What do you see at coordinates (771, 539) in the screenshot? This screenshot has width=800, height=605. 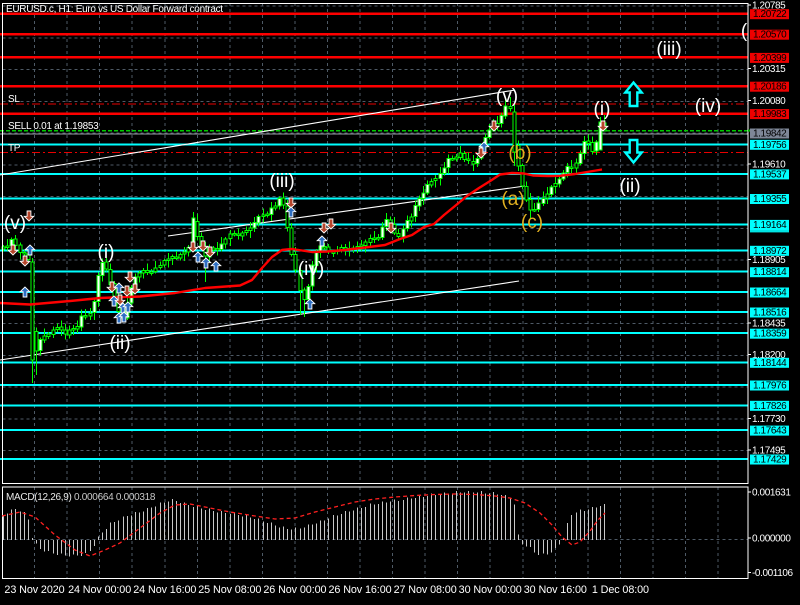 I see `svg-text: 0.000000` at bounding box center [771, 539].